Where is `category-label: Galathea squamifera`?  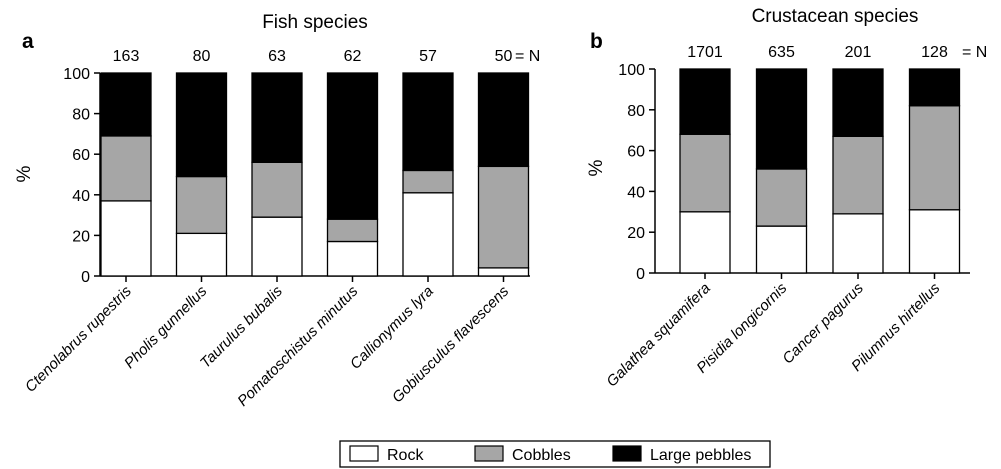
category-label: Galathea squamifera is located at coordinates (658, 335).